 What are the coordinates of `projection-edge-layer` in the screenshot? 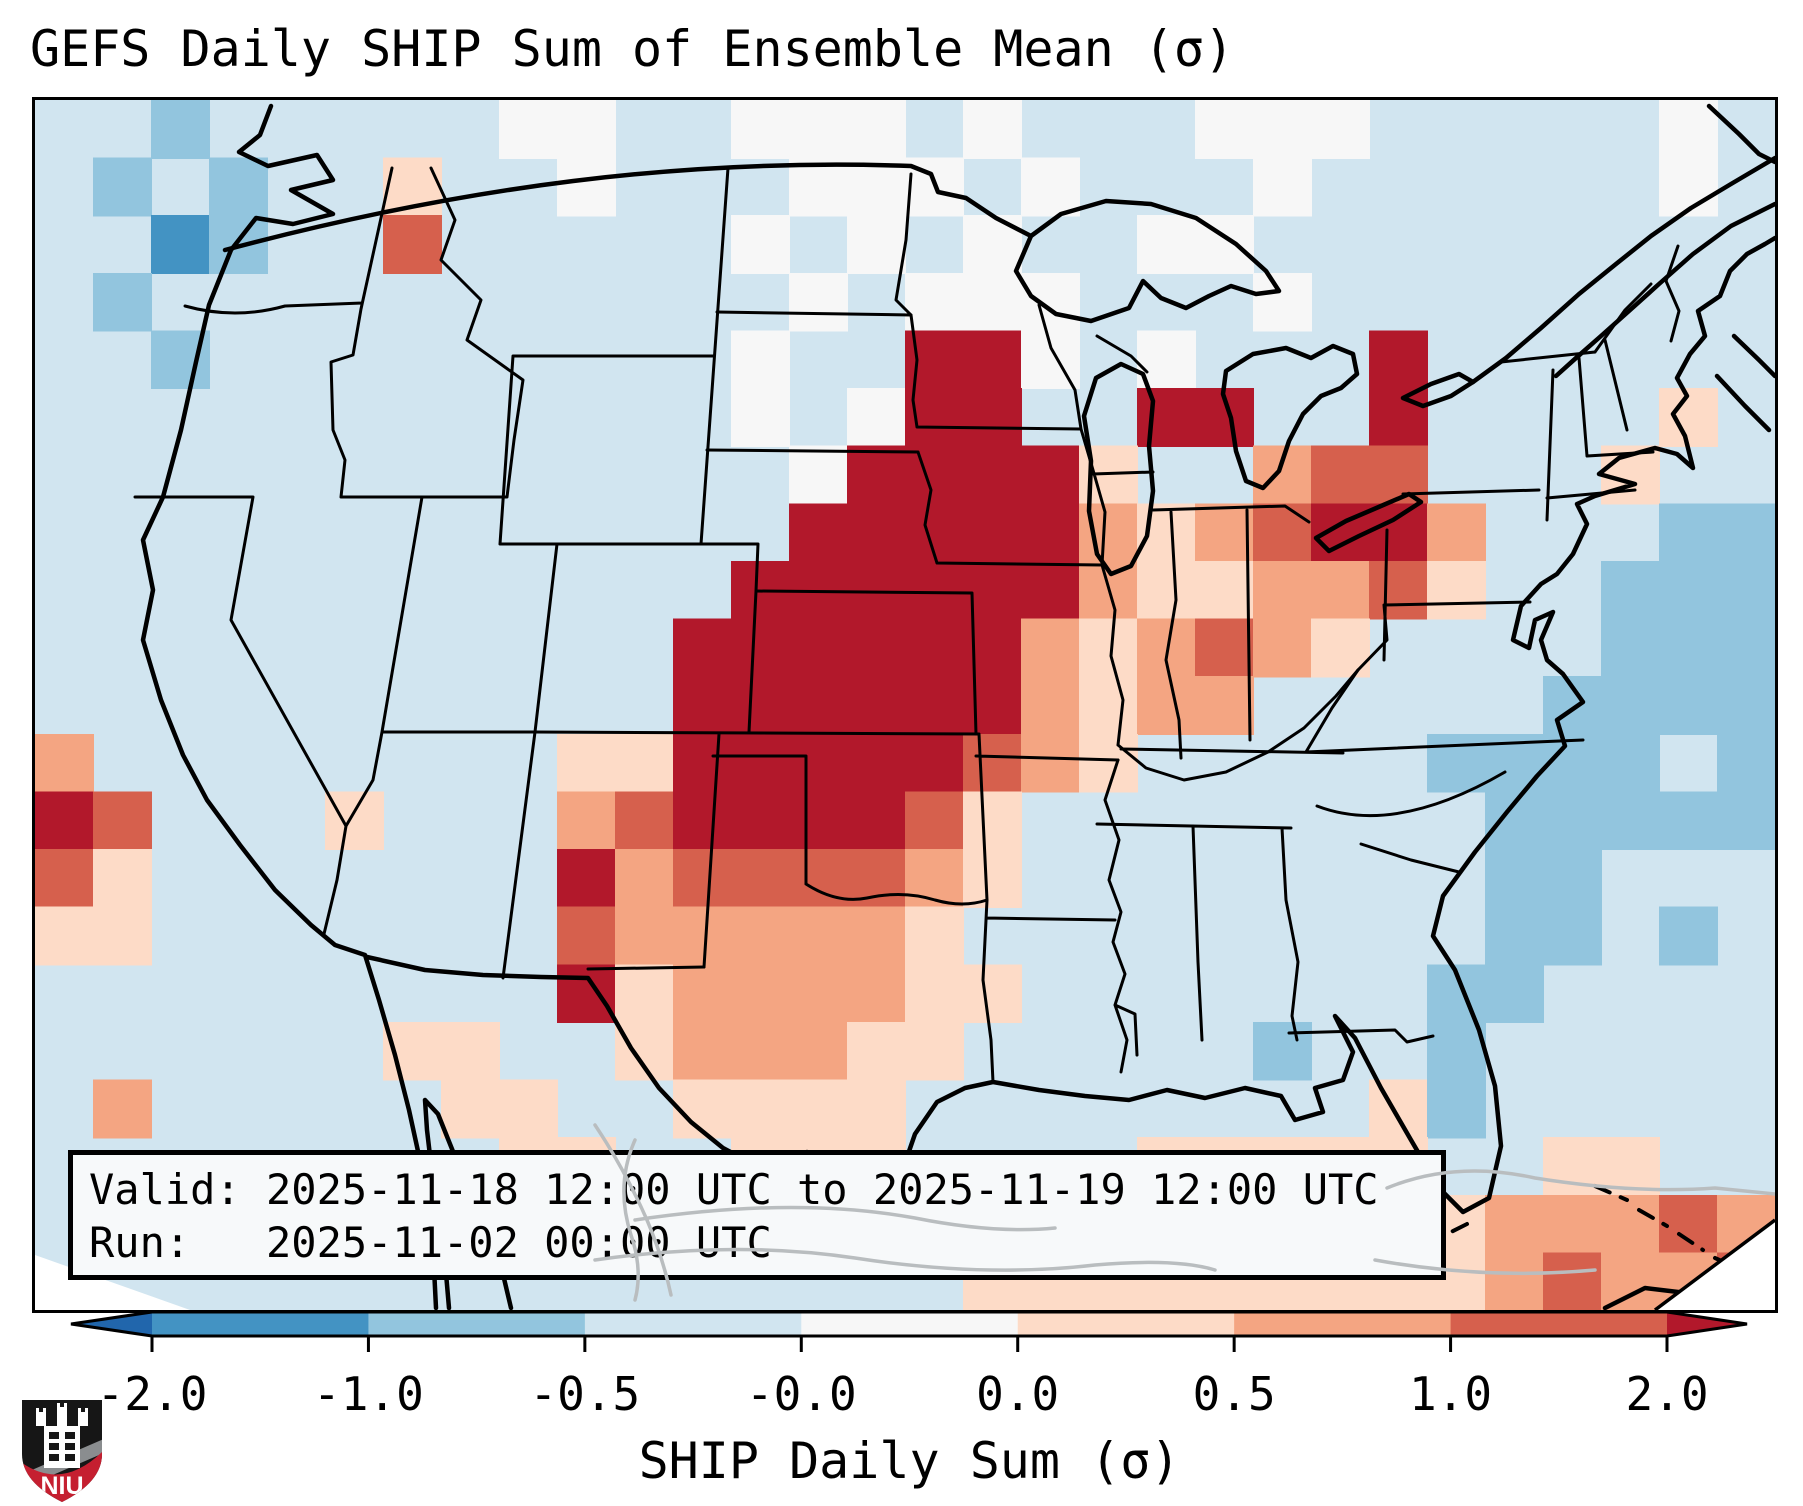 It's located at (905, 1264).